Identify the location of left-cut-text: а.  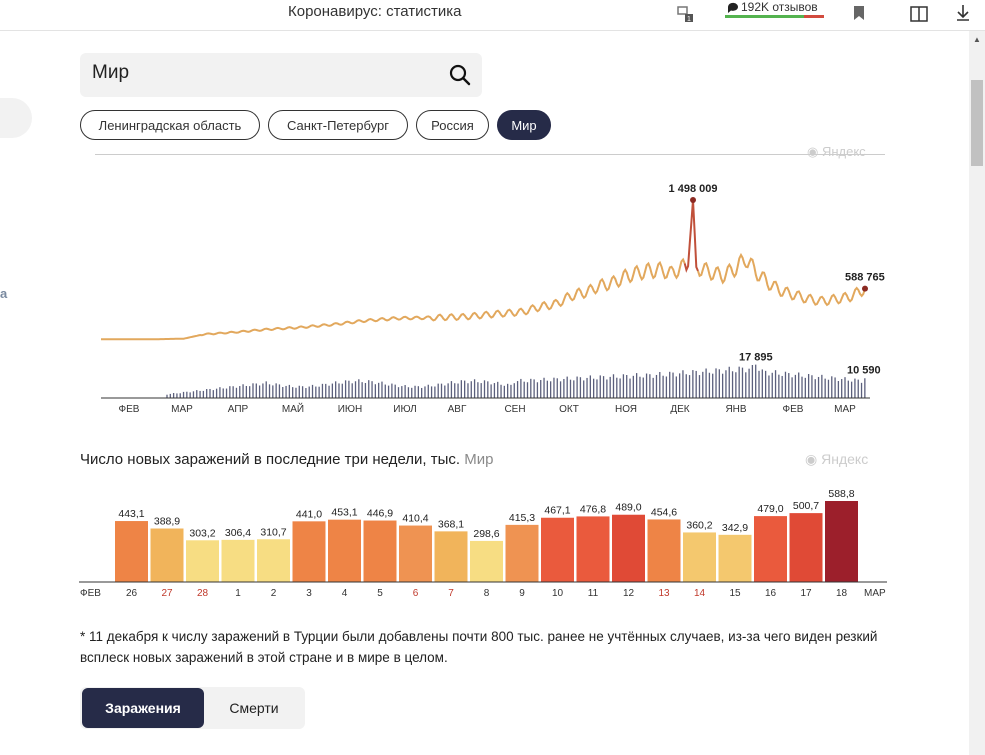
(4, 293).